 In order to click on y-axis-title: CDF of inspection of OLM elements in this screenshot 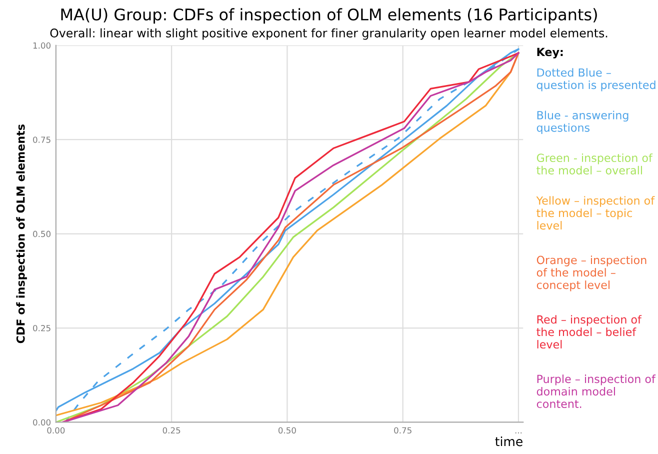, I will do `click(21, 234)`.